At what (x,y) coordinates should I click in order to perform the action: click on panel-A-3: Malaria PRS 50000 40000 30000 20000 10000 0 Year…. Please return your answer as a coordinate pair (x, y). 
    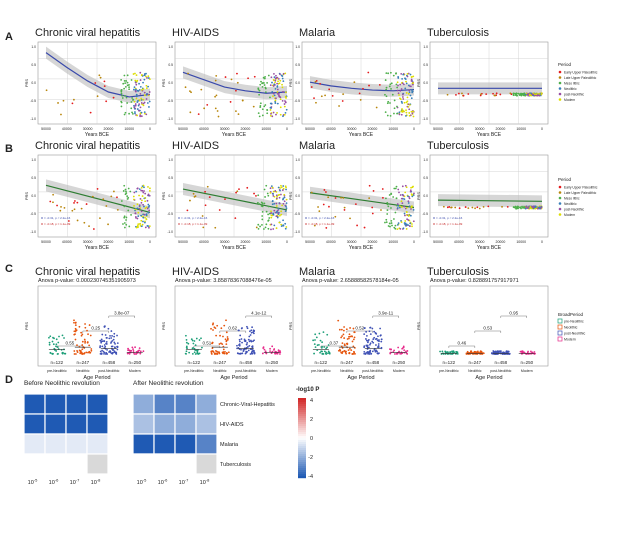
    Looking at the image, I should click on (354, 82).